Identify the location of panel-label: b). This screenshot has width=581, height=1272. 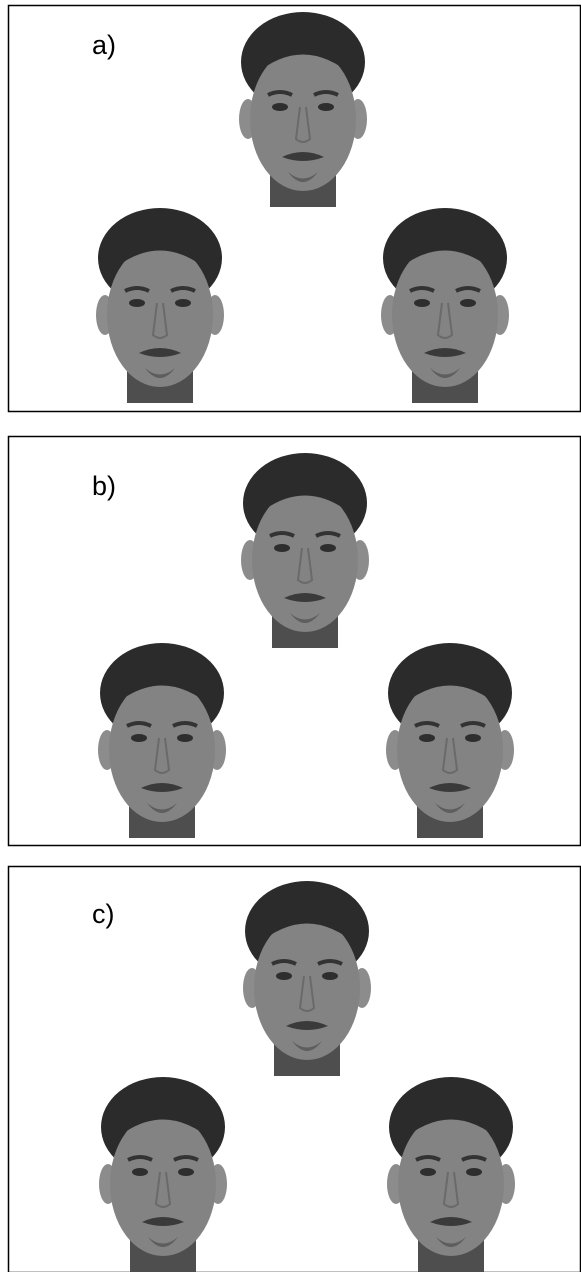
(104, 486).